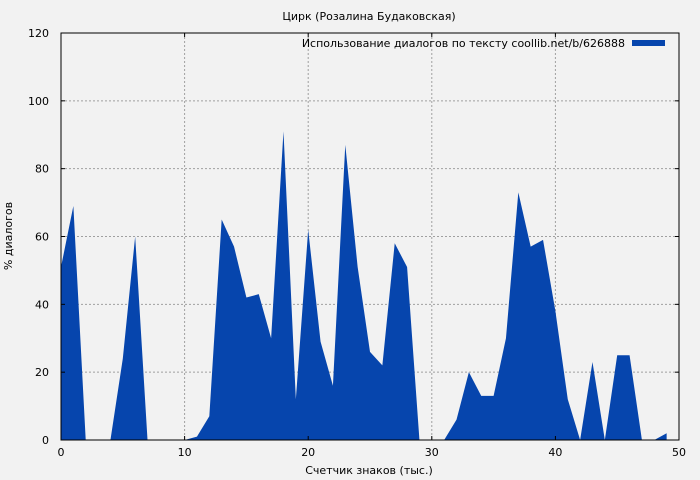 The image size is (700, 480). What do you see at coordinates (42, 304) in the screenshot?
I see `y-tick-label: 40` at bounding box center [42, 304].